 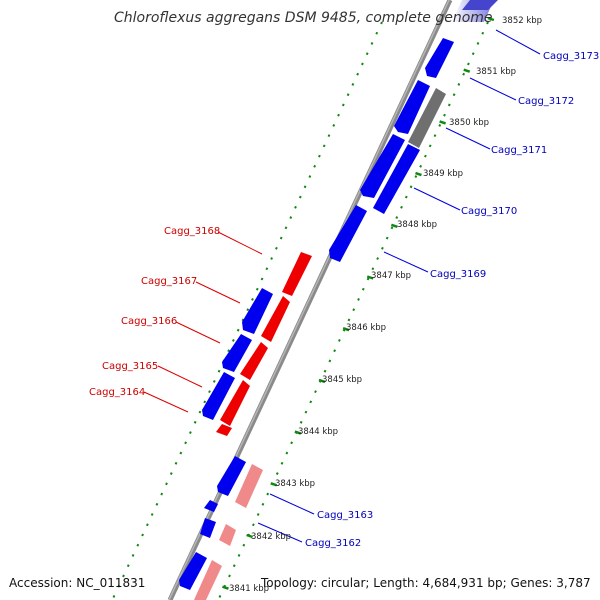 What do you see at coordinates (345, 515) in the screenshot?
I see `gene-label-cagg-3163: Cagg_3163` at bounding box center [345, 515].